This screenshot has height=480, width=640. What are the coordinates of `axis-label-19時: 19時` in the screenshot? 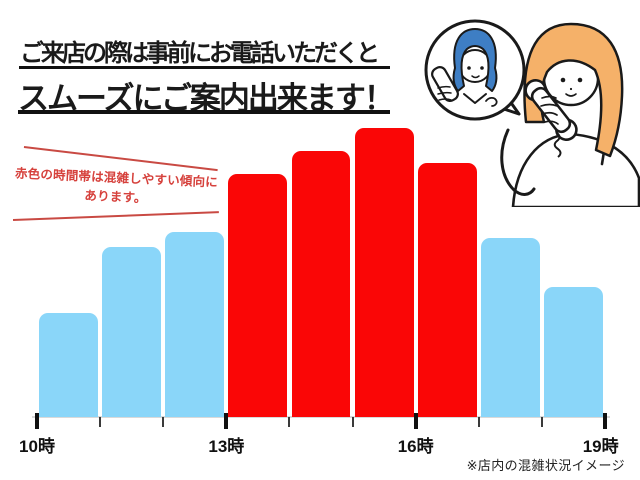 It's located at (600, 446).